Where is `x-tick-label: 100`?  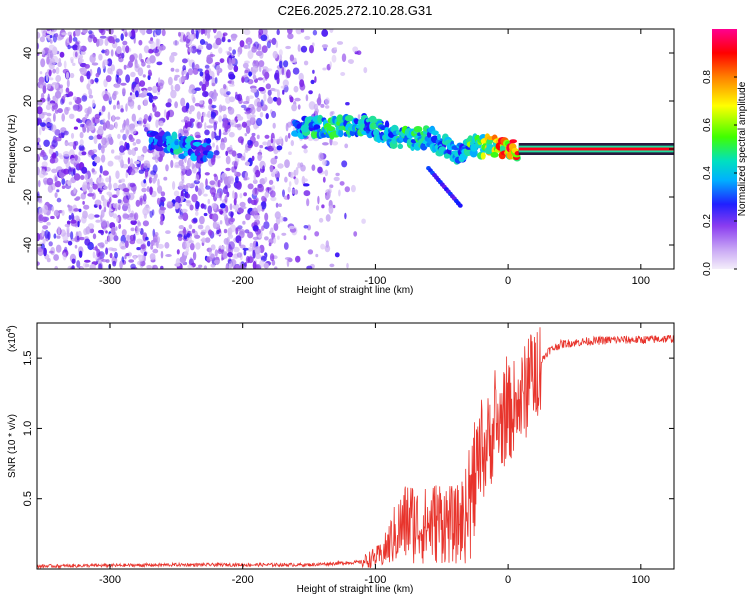 x-tick-label: 100 is located at coordinates (641, 580).